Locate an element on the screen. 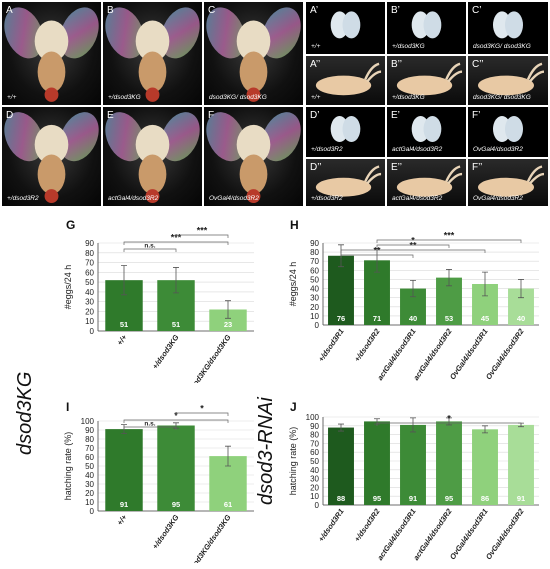  chart-label-G: G is located at coordinates (71, 225).